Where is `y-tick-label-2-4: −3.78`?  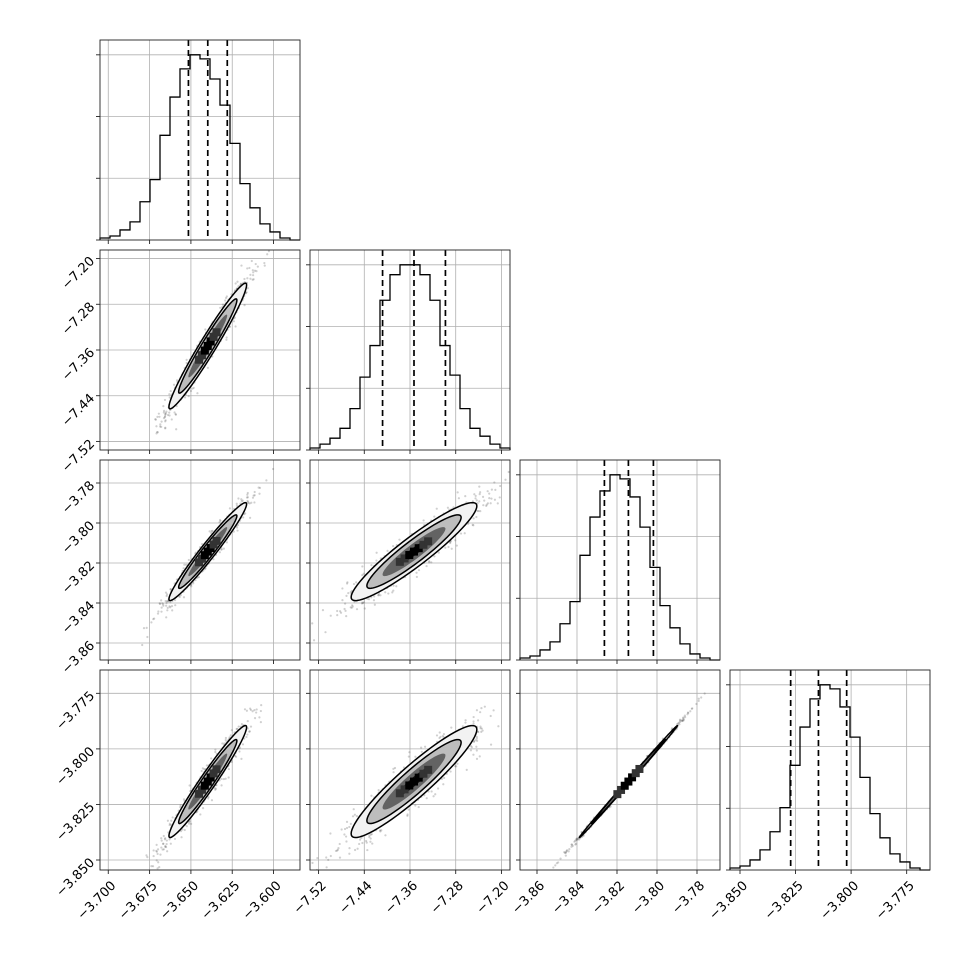 y-tick-label-2-4: −3.78 is located at coordinates (78, 497).